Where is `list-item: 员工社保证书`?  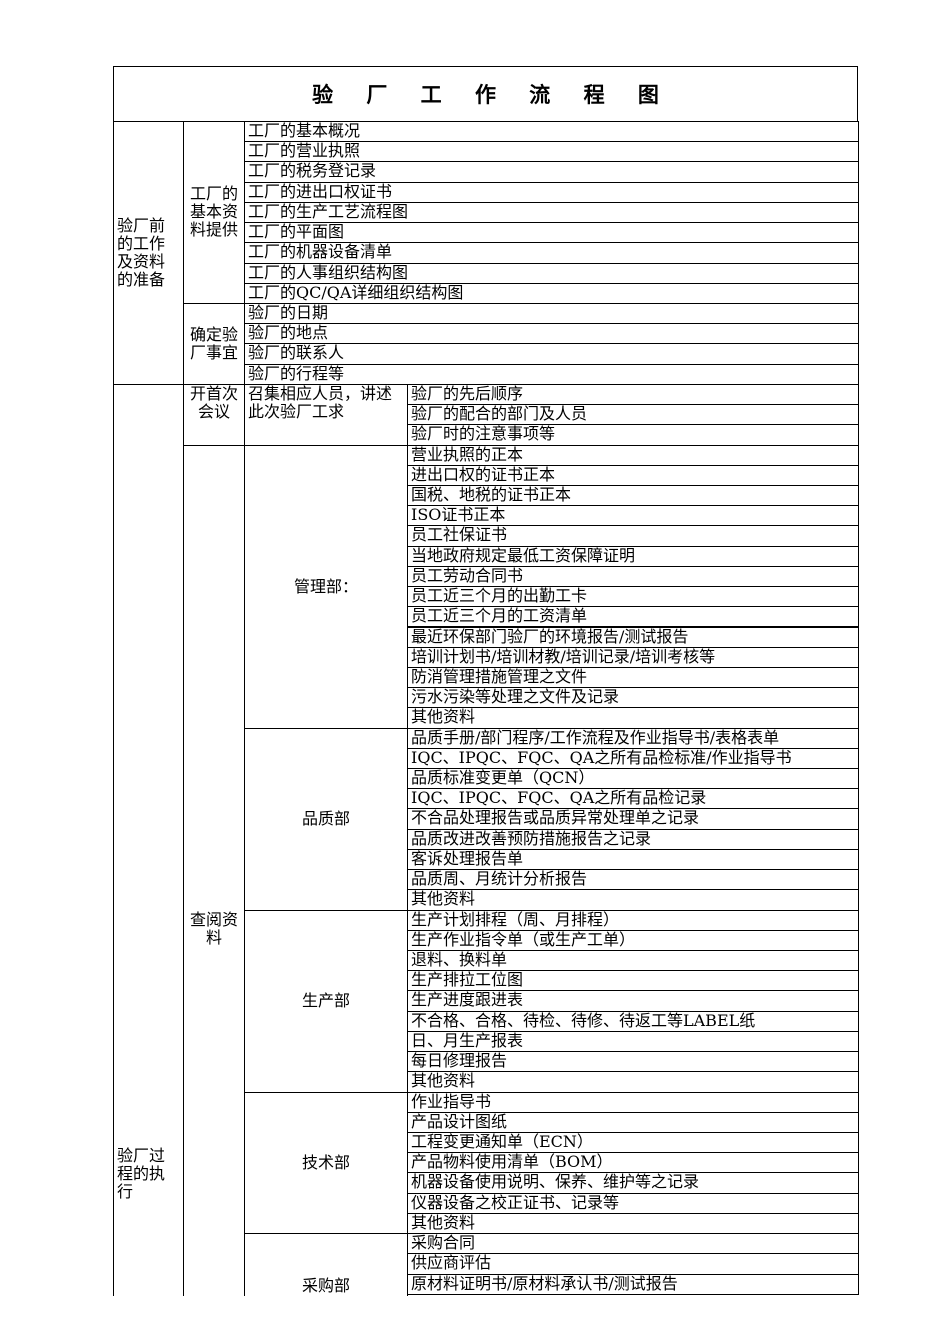
list-item: 员工社保证书 is located at coordinates (633, 536).